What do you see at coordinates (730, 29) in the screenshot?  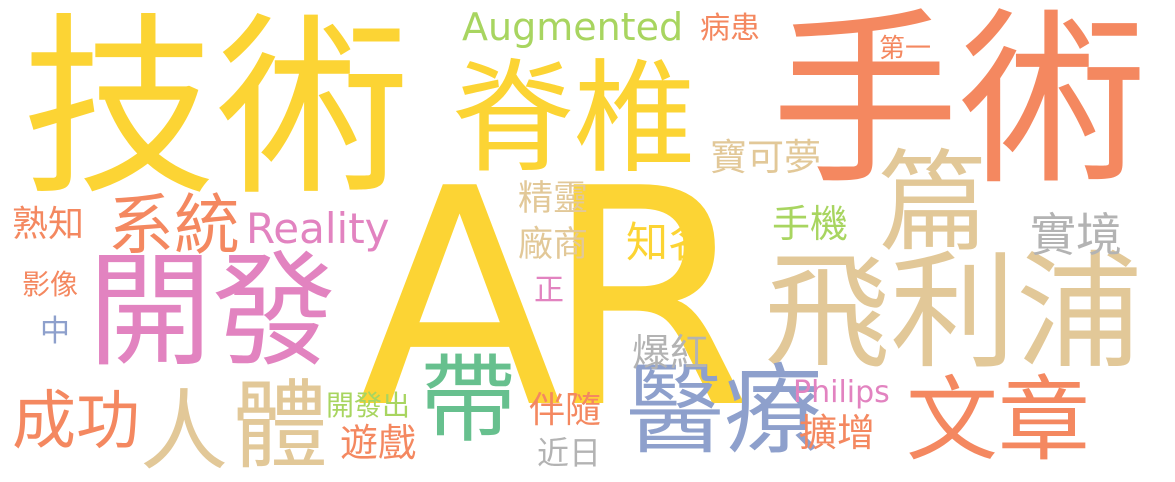 I see `word-bingxuan: 病患` at bounding box center [730, 29].